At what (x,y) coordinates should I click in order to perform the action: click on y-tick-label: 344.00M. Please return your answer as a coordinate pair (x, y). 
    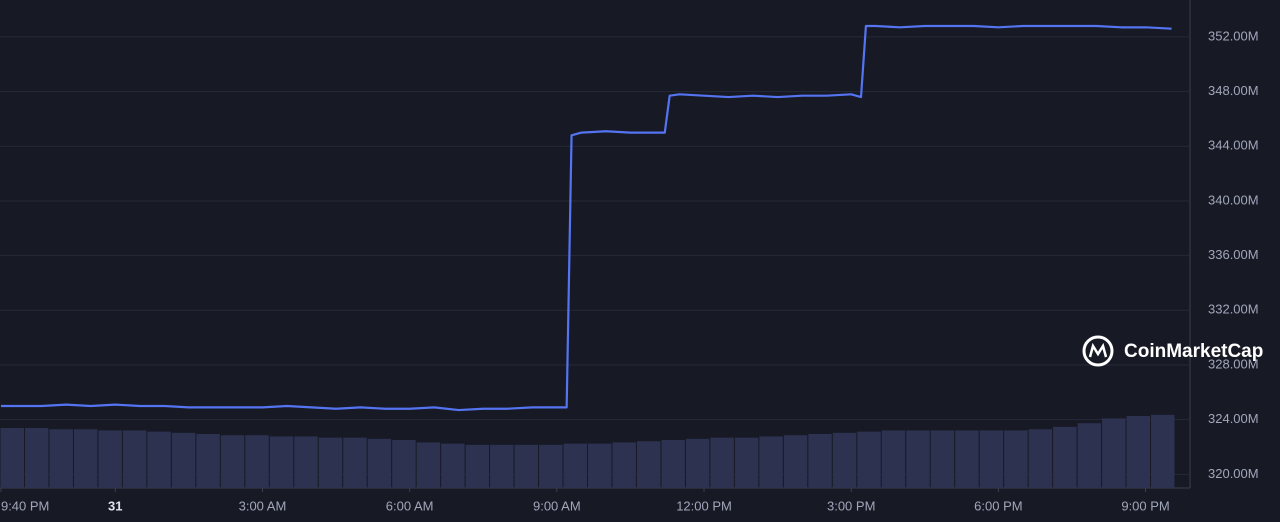
    Looking at the image, I should click on (1233, 145).